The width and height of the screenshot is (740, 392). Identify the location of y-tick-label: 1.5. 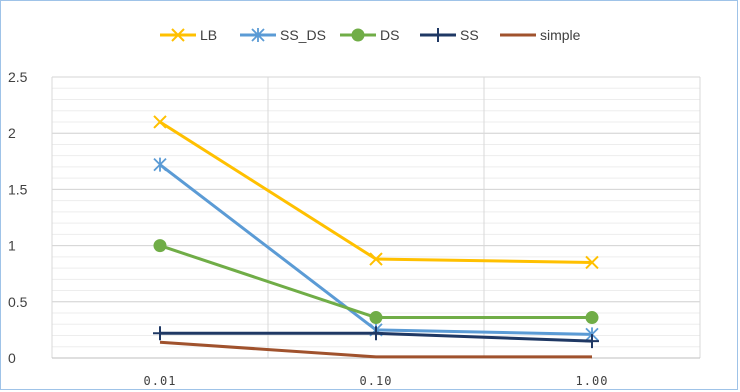
(18, 189).